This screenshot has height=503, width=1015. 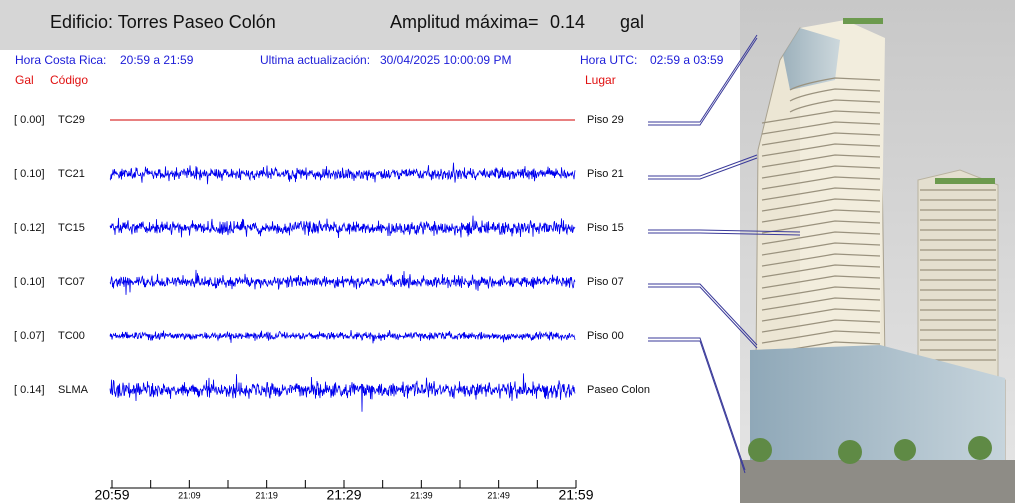 I want to click on time-label: 20:59, so click(x=111, y=495).